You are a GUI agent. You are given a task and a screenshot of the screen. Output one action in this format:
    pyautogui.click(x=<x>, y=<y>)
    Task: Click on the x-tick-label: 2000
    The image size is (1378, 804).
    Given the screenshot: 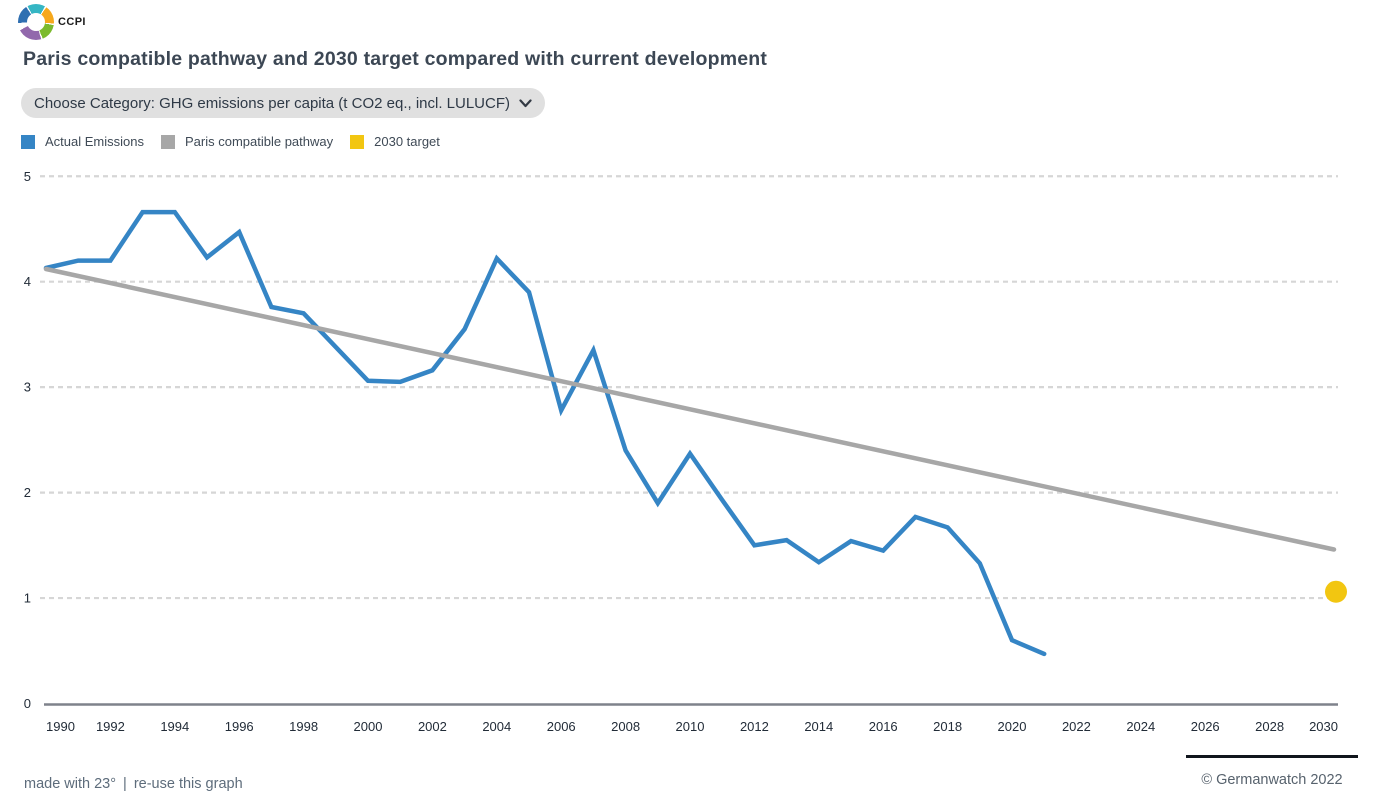 What is the action you would take?
    pyautogui.click(x=368, y=726)
    